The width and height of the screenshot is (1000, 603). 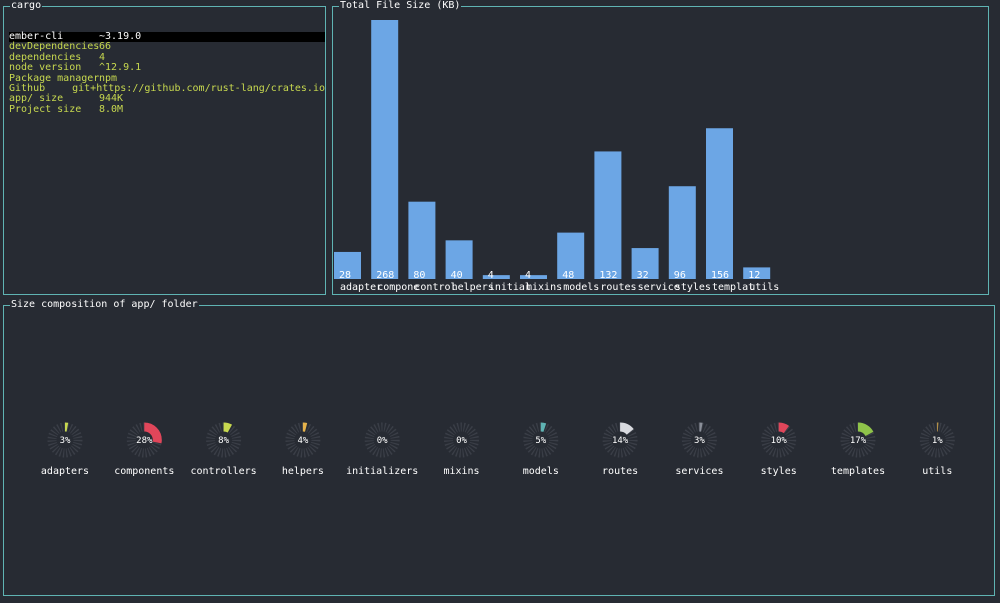 I want to click on donut-services: 3% services, so click(x=699, y=449).